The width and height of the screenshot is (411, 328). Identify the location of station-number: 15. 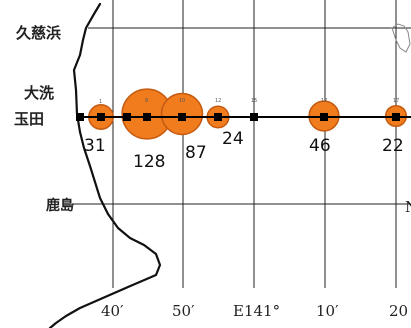
(254, 101).